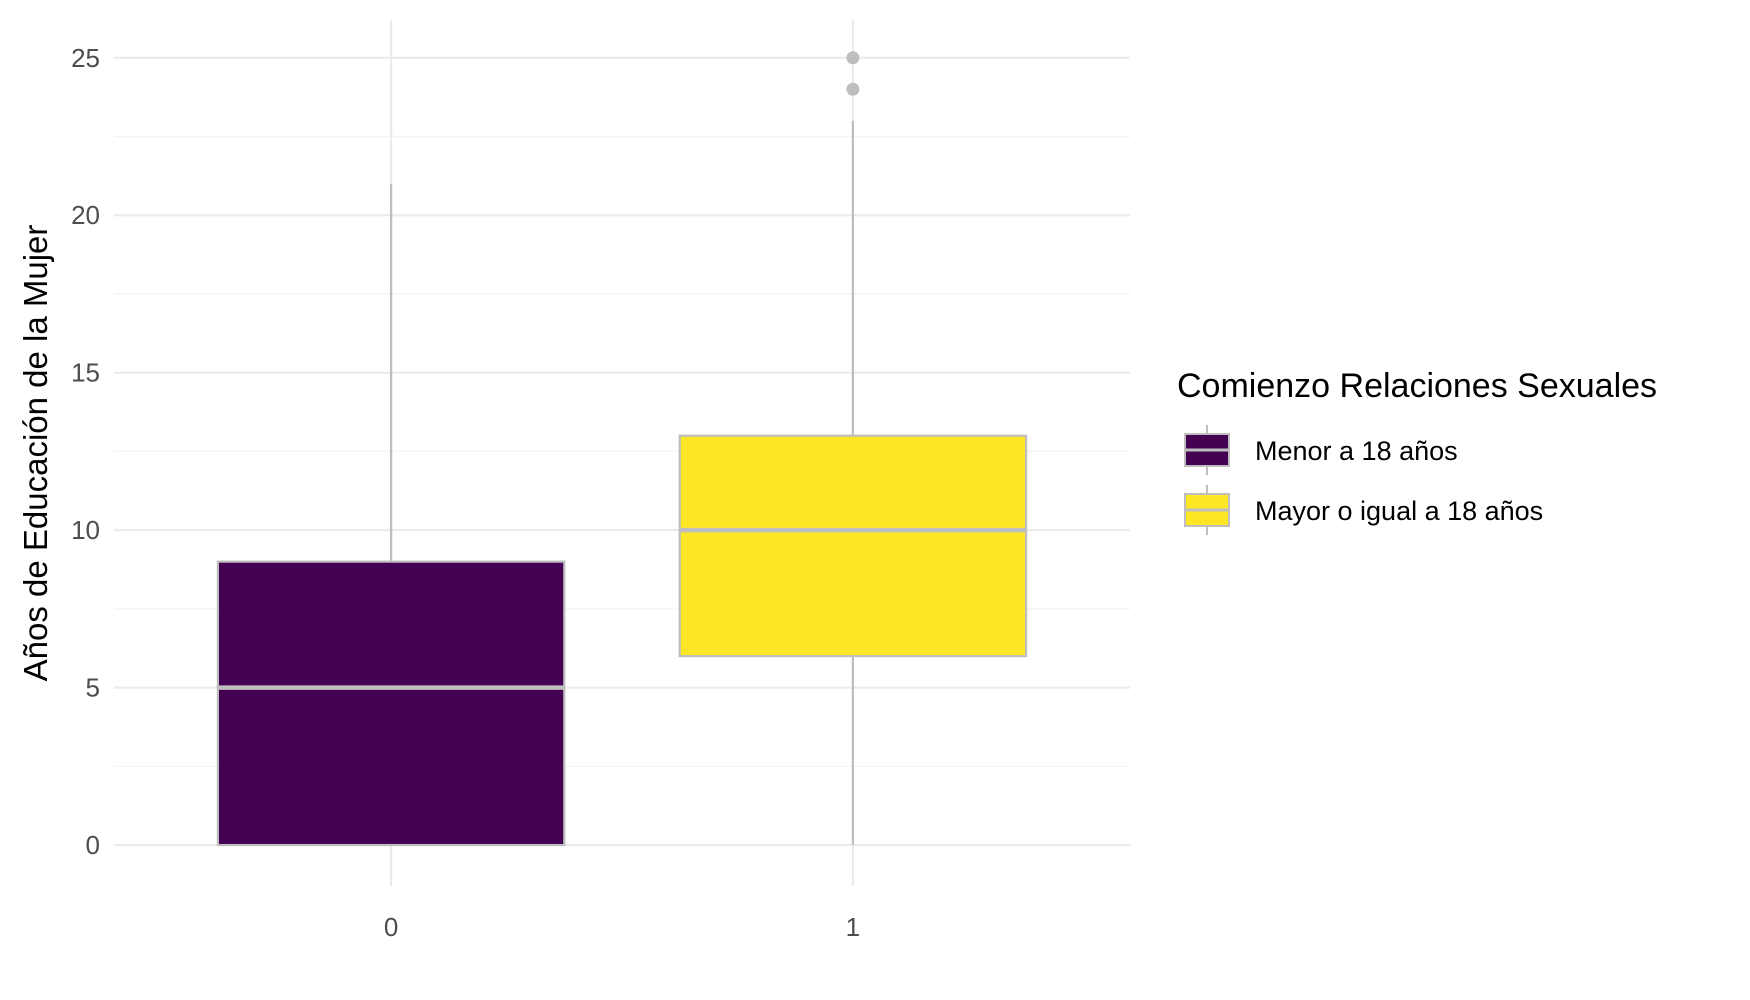 This screenshot has height=1000, width=1750. What do you see at coordinates (85, 215) in the screenshot?
I see `y-tick-label: 20` at bounding box center [85, 215].